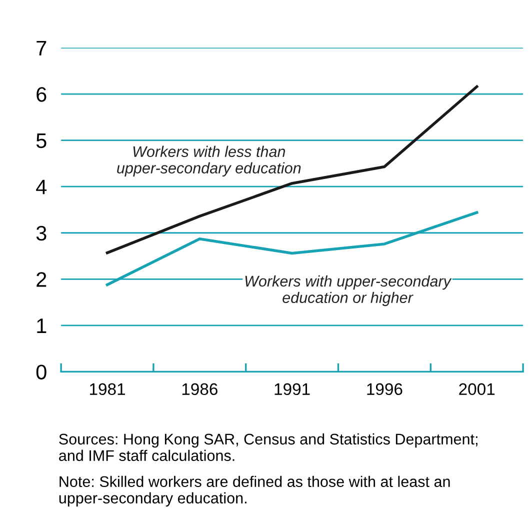 This screenshot has height=531, width=531. I want to click on x-tick-label: 1981, so click(107, 389).